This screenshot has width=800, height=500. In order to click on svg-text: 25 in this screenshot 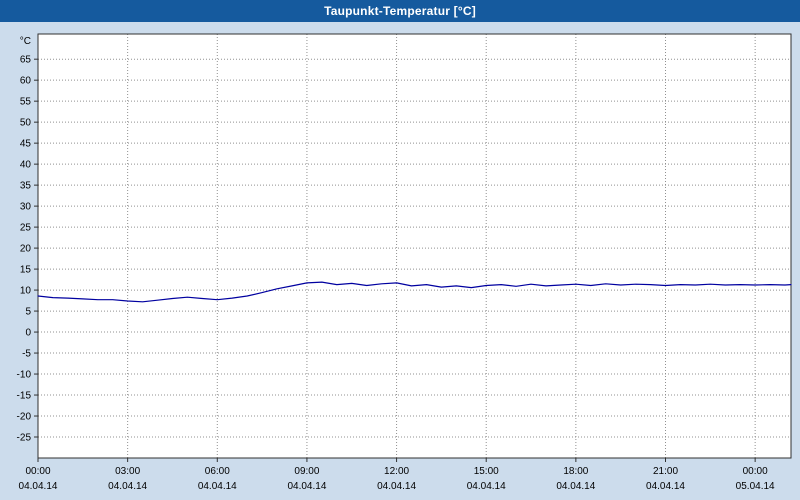, I will do `click(26, 228)`.